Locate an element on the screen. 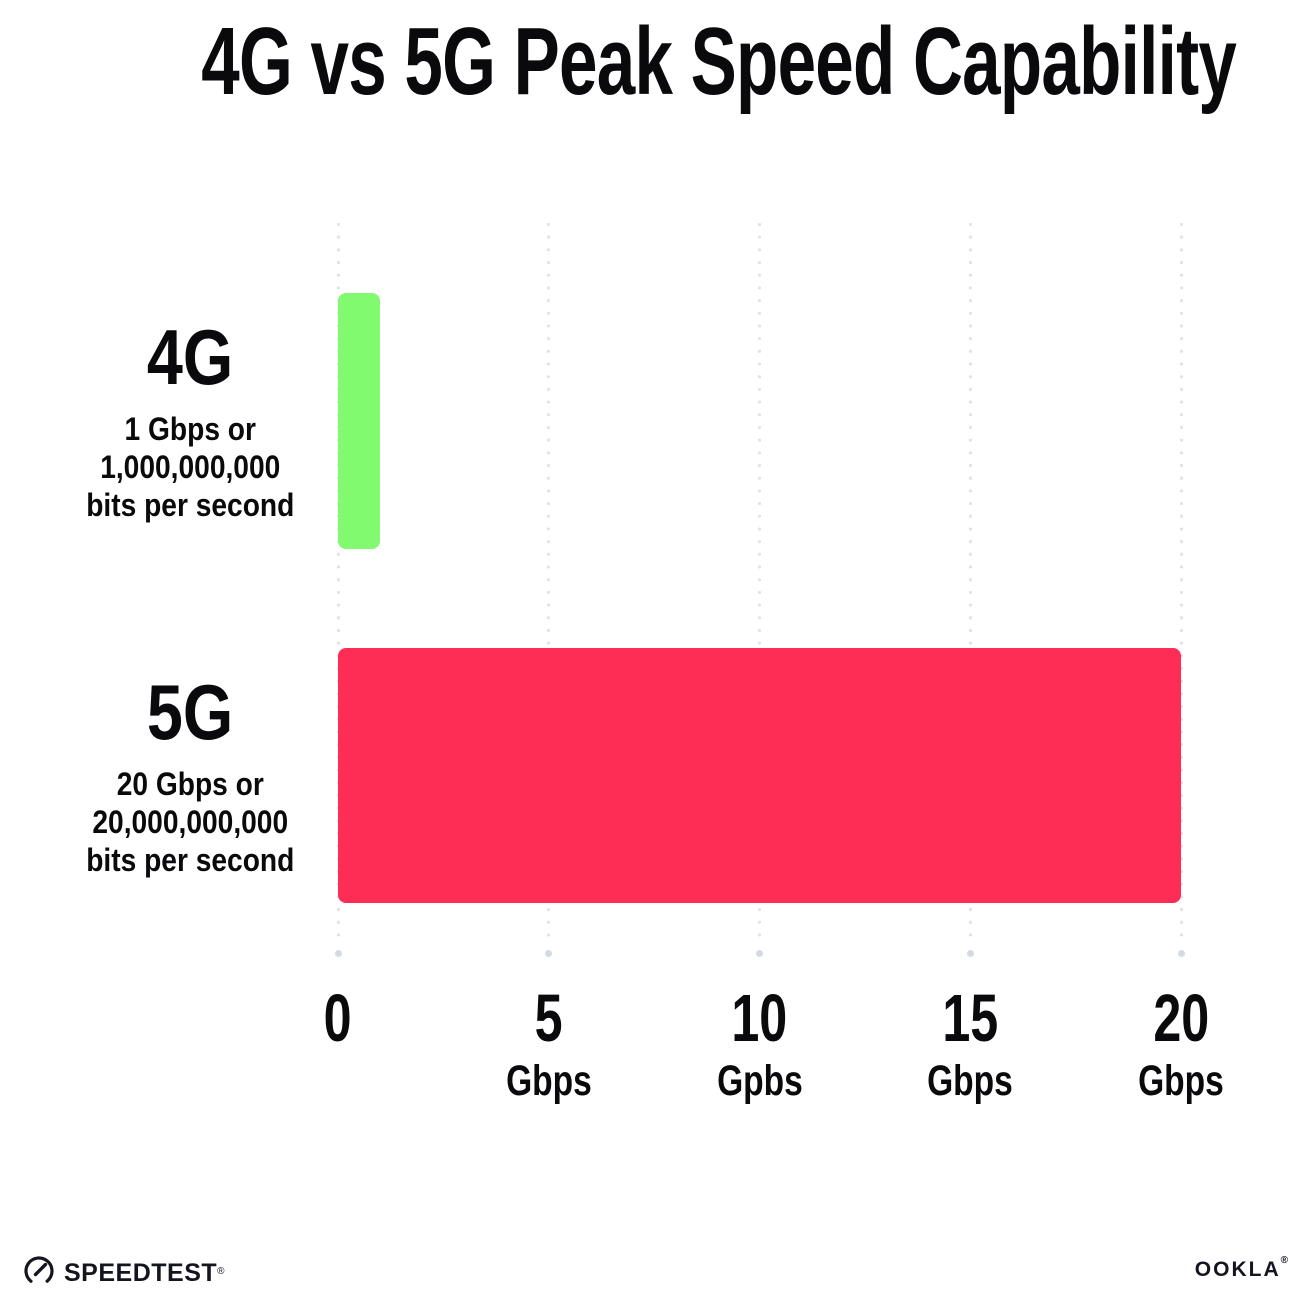 The image size is (1308, 1315). x-tick-unit-text: Gpbs is located at coordinates (759, 1081).